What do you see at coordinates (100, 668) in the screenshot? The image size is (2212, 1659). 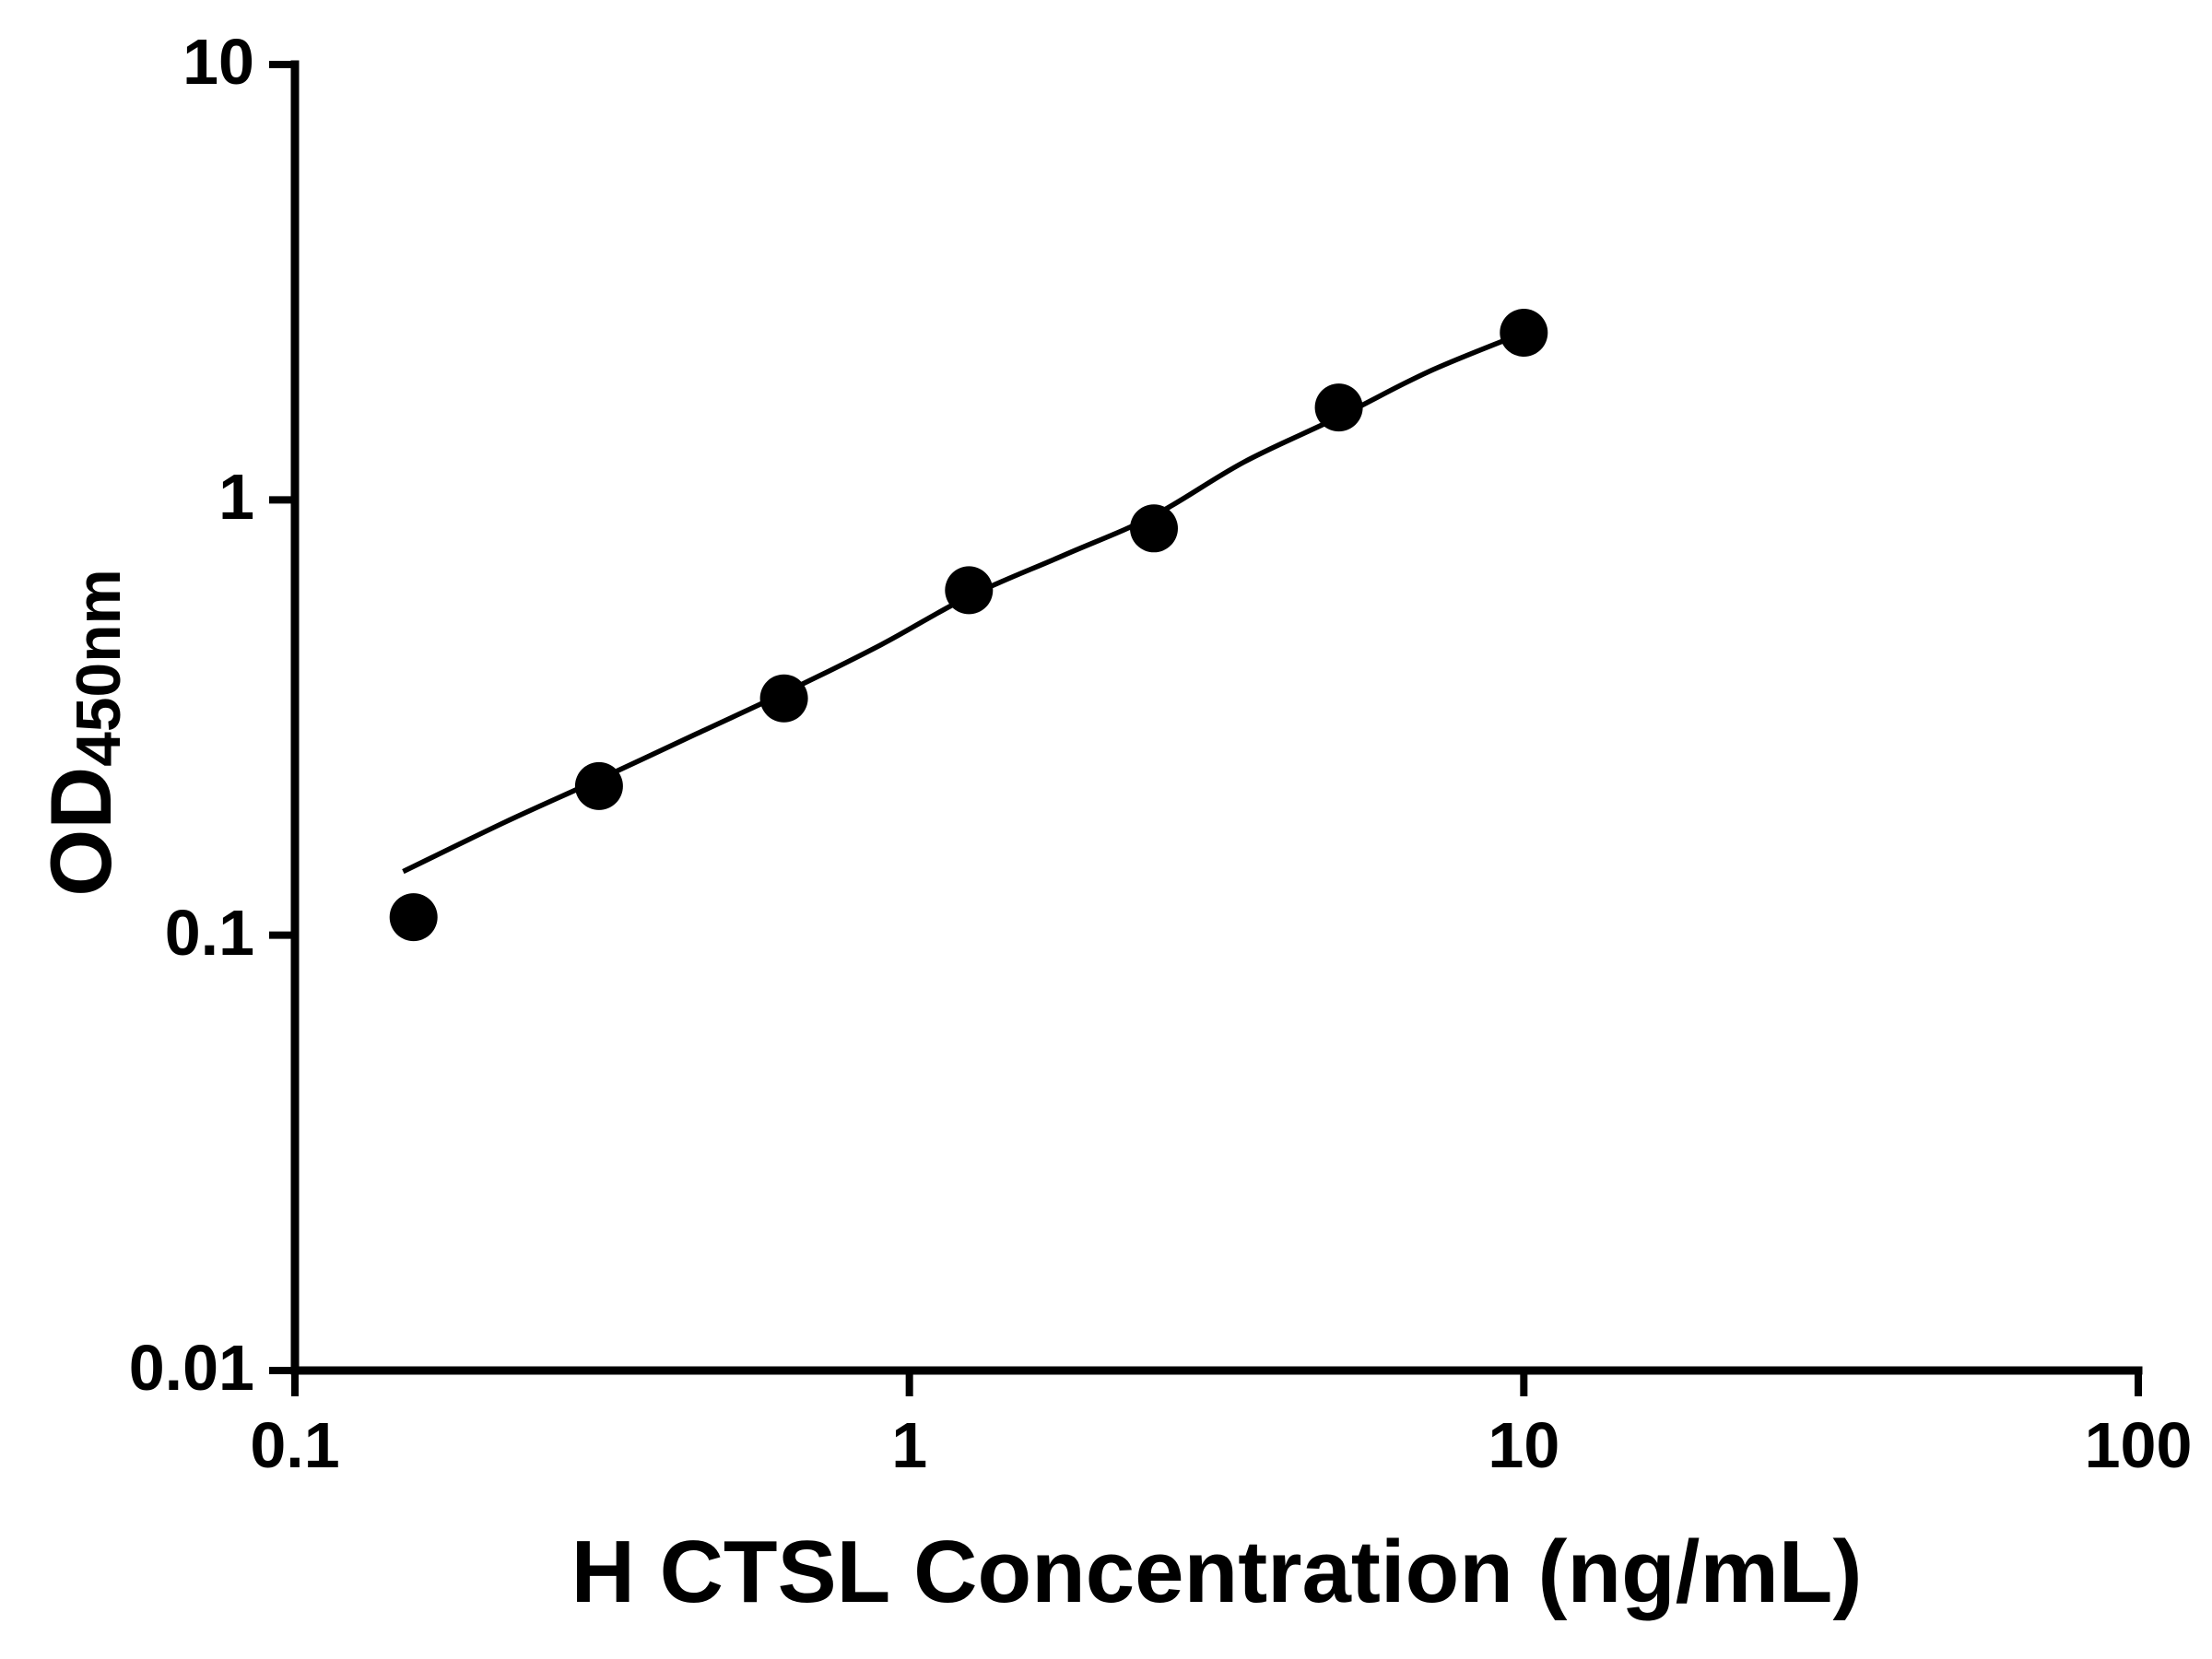 I see `y-axis-title-subscript: 450nm` at bounding box center [100, 668].